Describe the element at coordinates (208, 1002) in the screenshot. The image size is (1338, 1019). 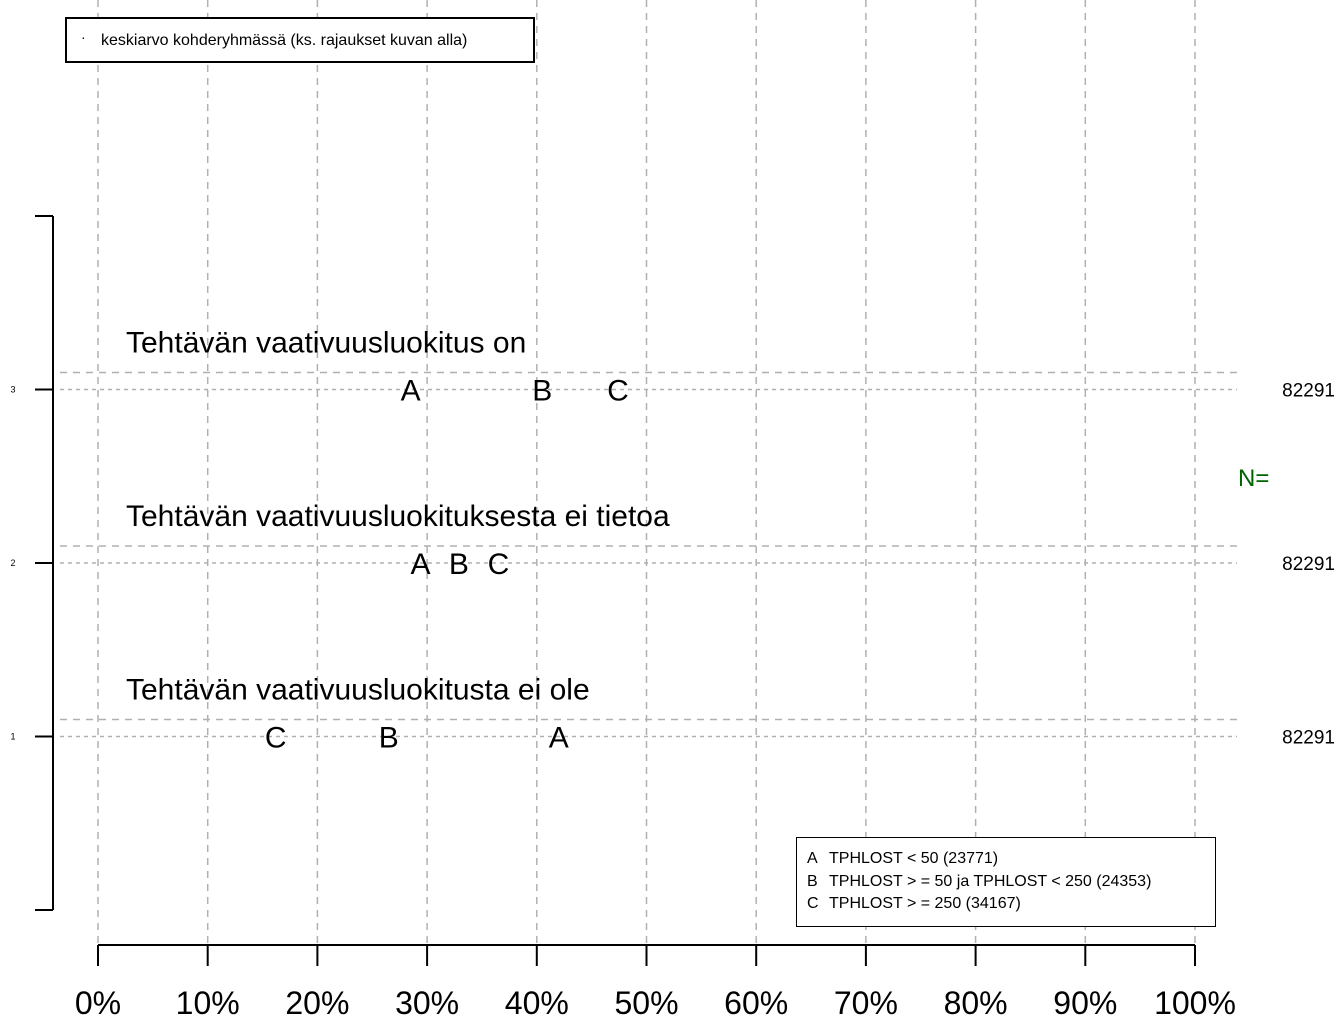
I see `x-tick-label: 10%` at that location.